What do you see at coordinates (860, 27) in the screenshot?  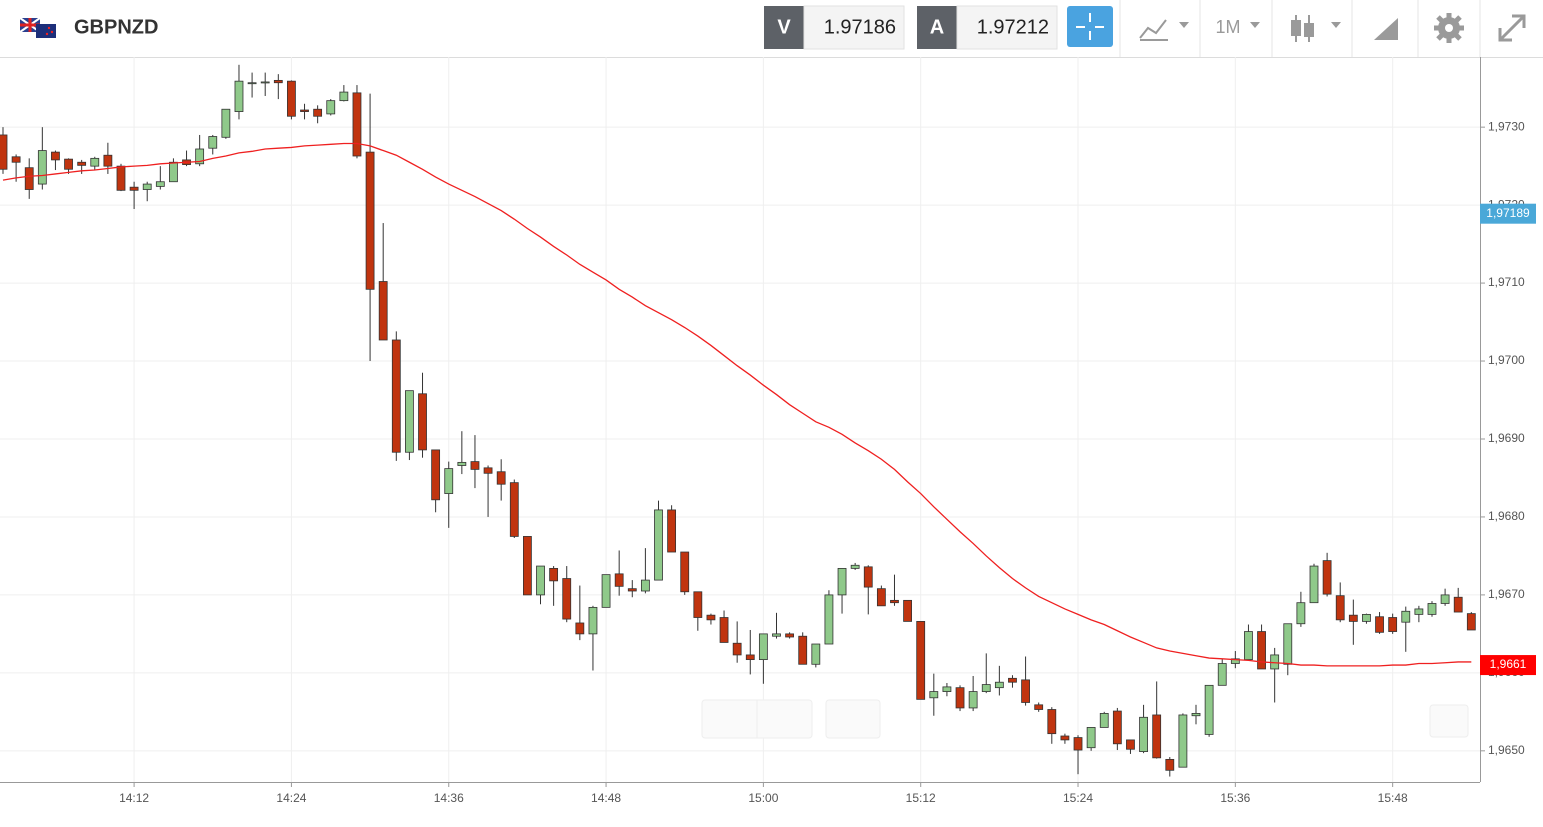 I see `bid-price: 1.97186` at bounding box center [860, 27].